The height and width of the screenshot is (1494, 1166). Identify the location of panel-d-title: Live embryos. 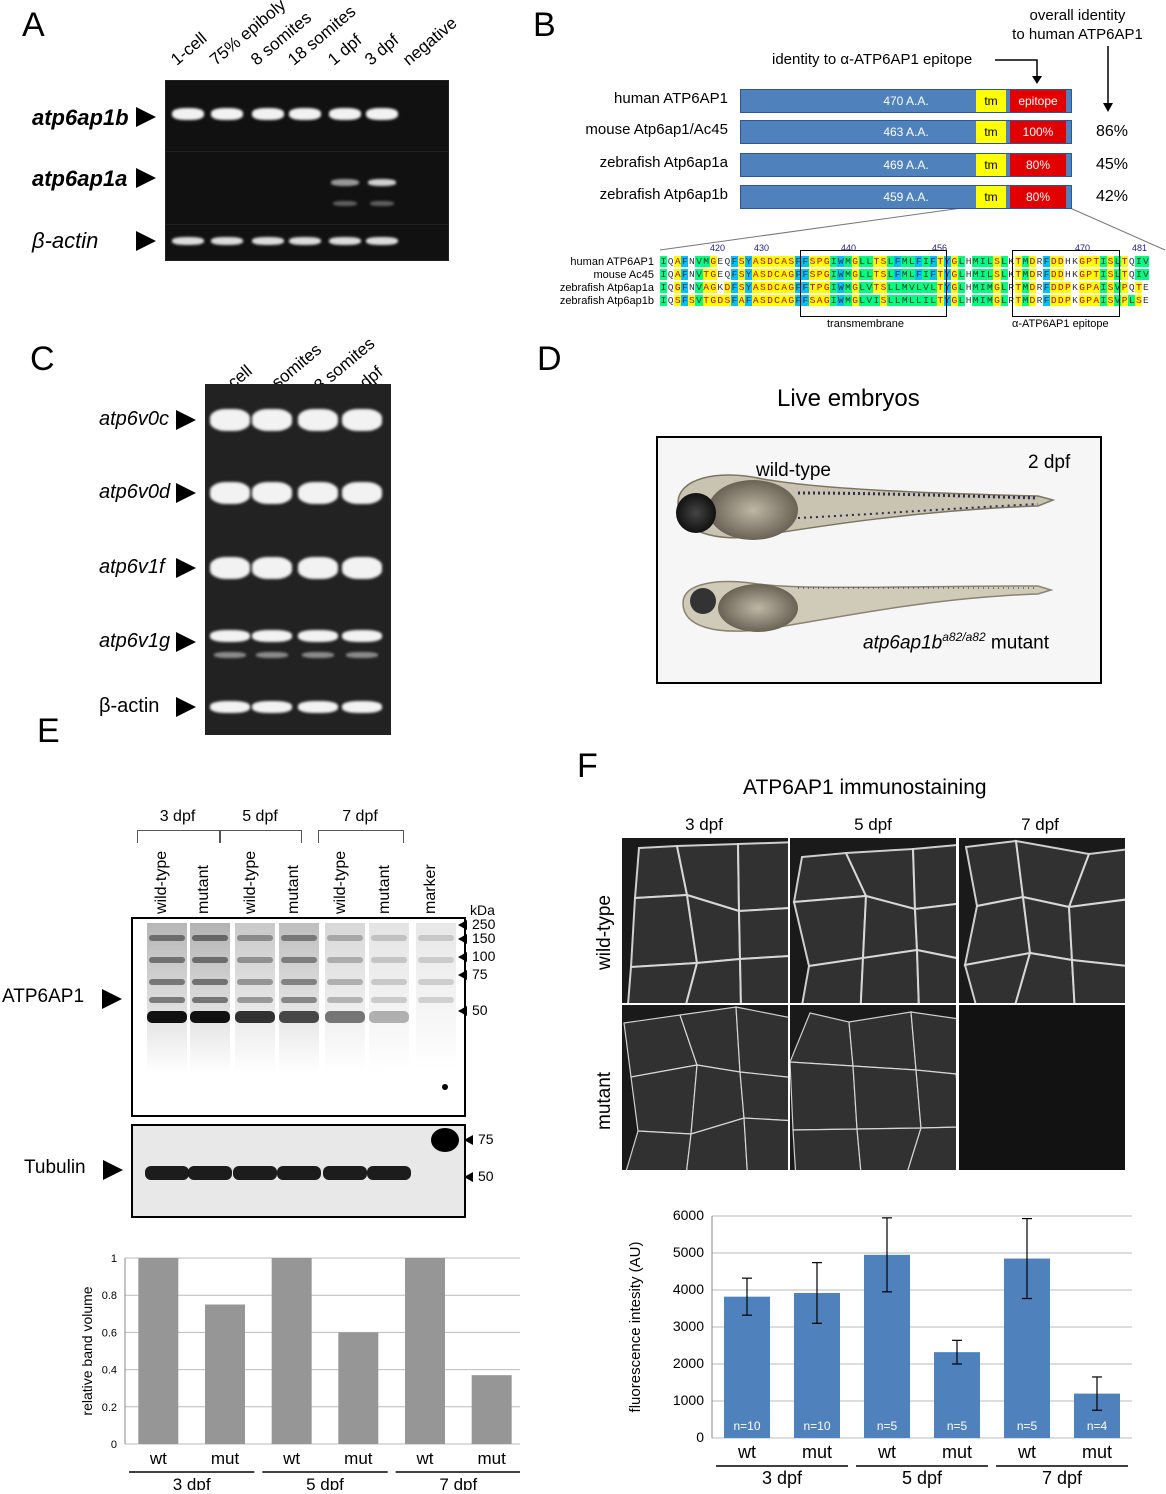
(848, 398).